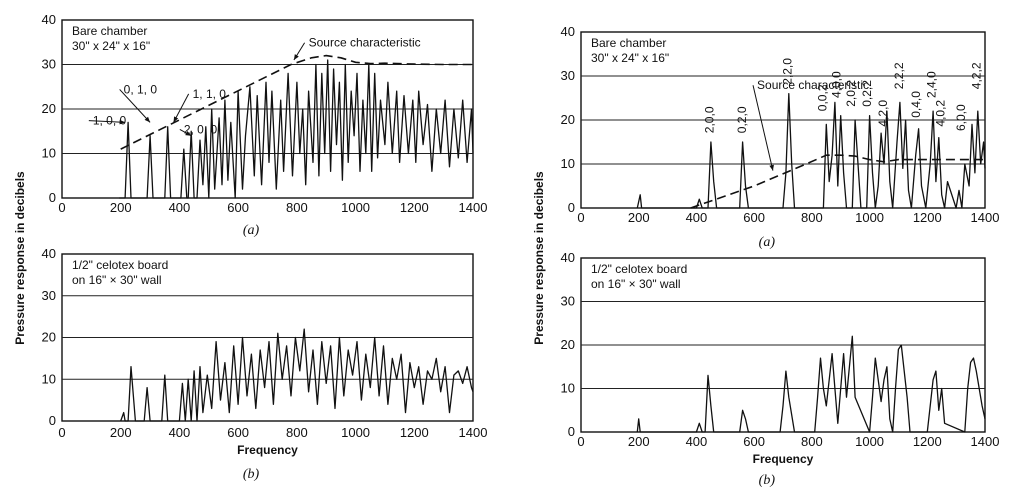  I want to click on mode-label: 4,0,0, so click(837, 84).